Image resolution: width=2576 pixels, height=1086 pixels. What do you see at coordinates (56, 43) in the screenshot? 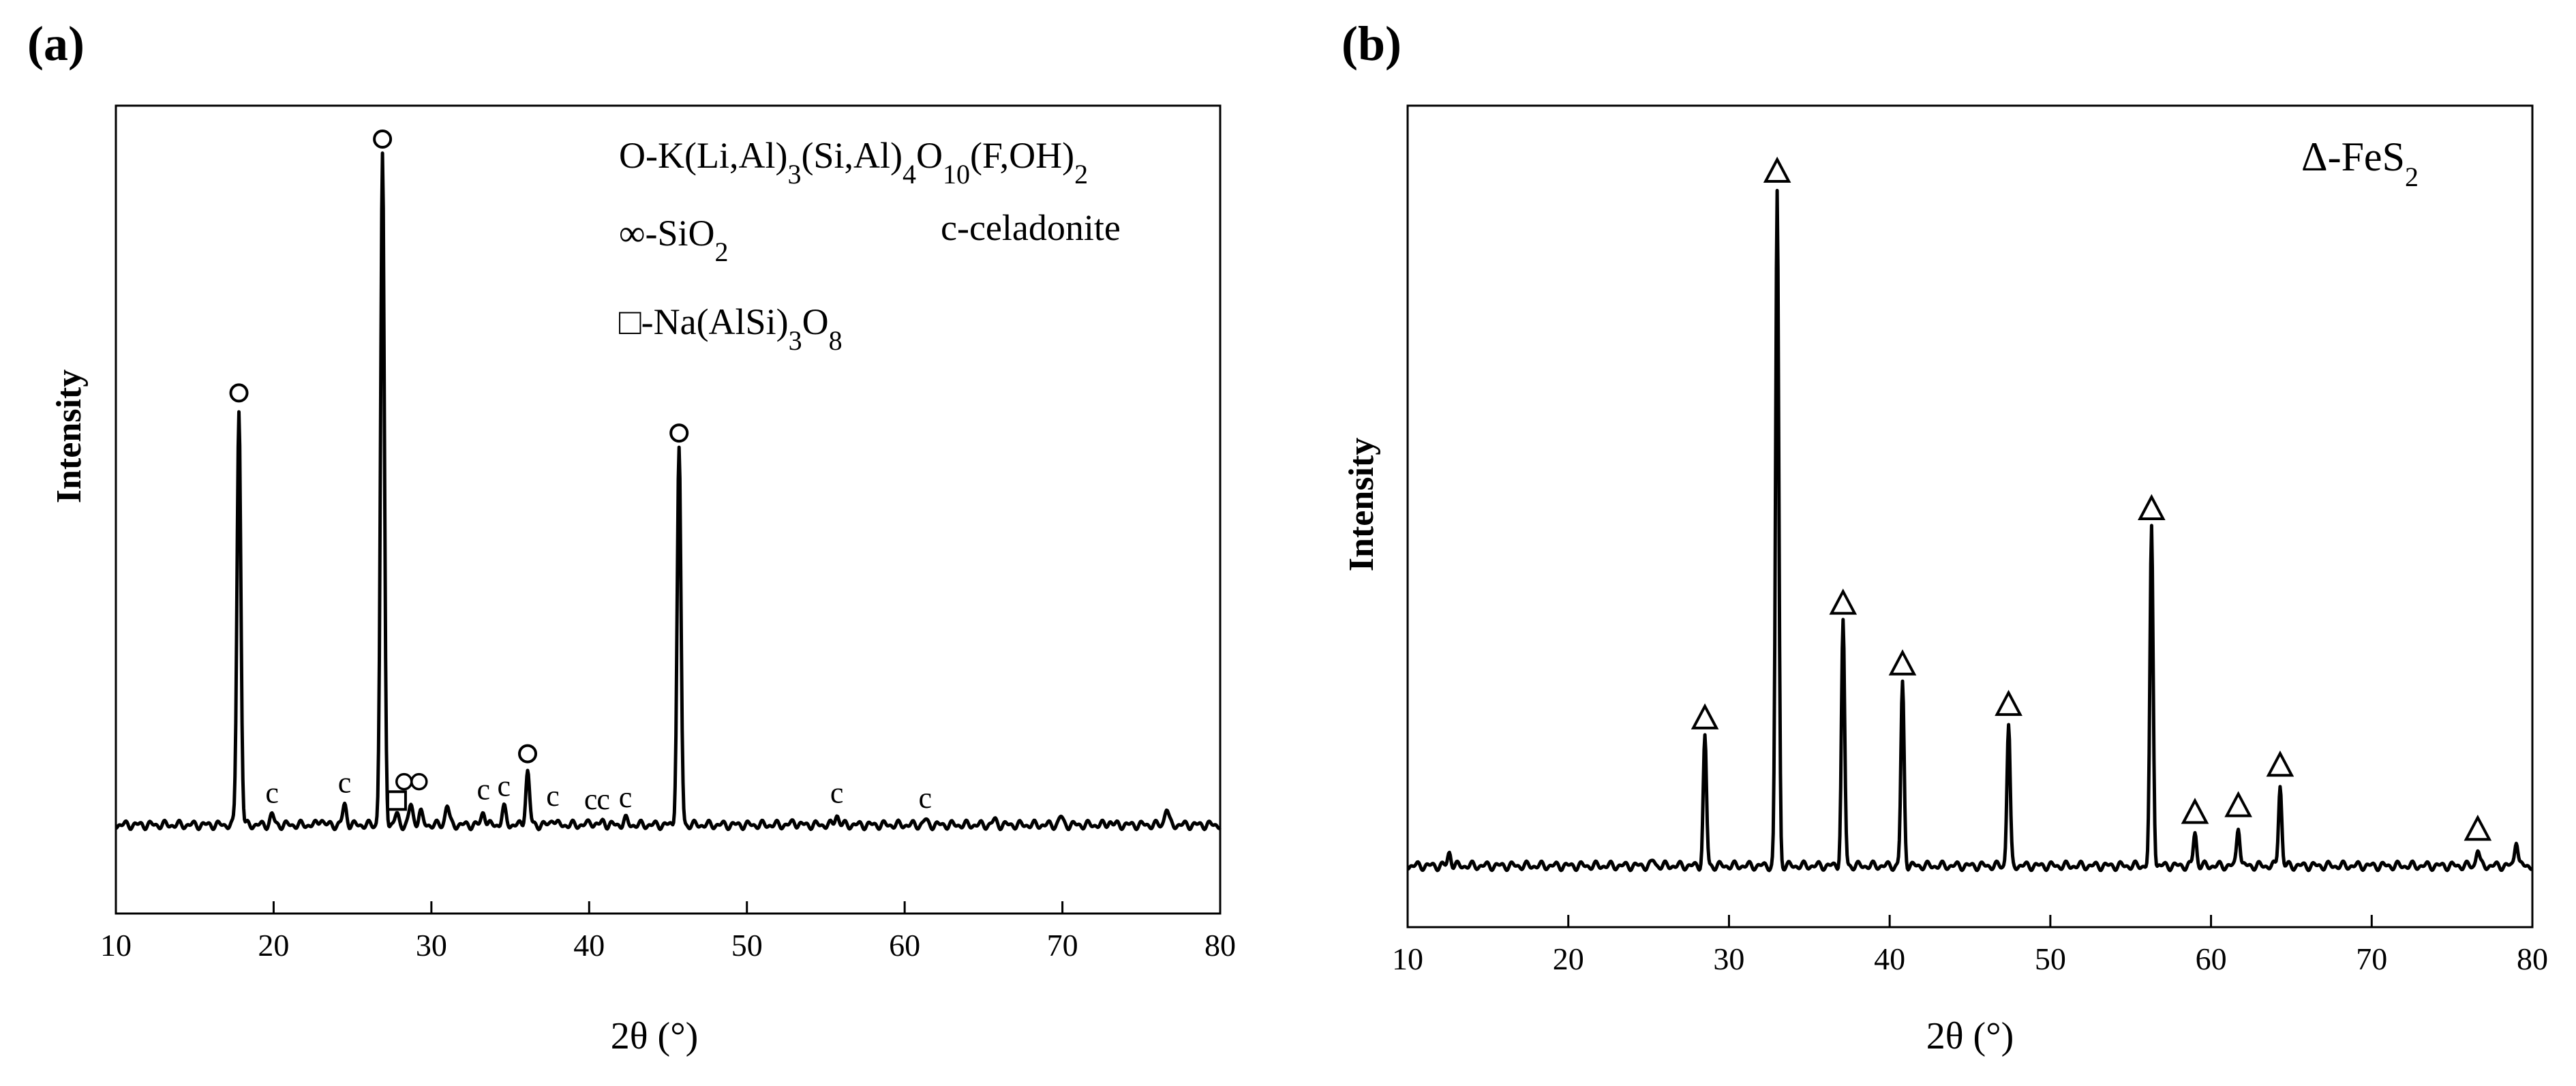
I see `panel-a-label: (a)` at bounding box center [56, 43].